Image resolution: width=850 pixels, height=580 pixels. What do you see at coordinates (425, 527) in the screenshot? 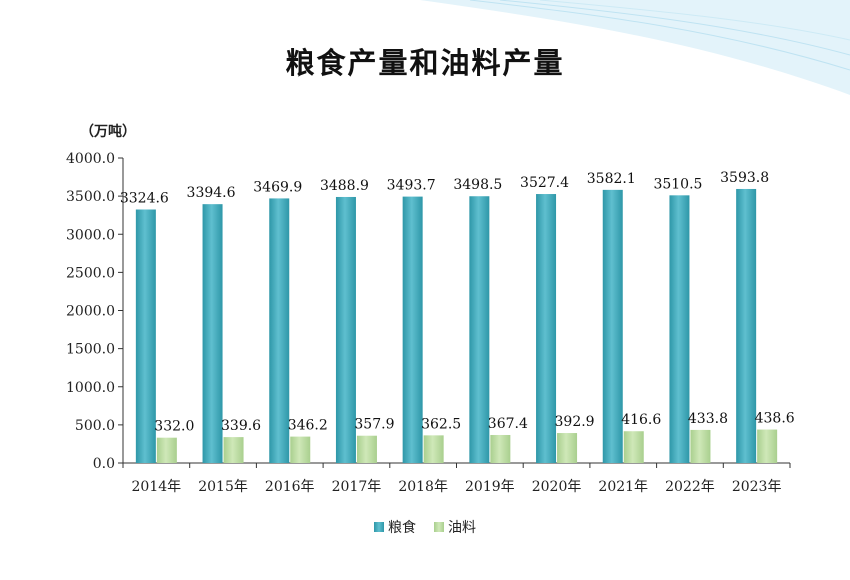
I see `legend: 粮食 油料` at bounding box center [425, 527].